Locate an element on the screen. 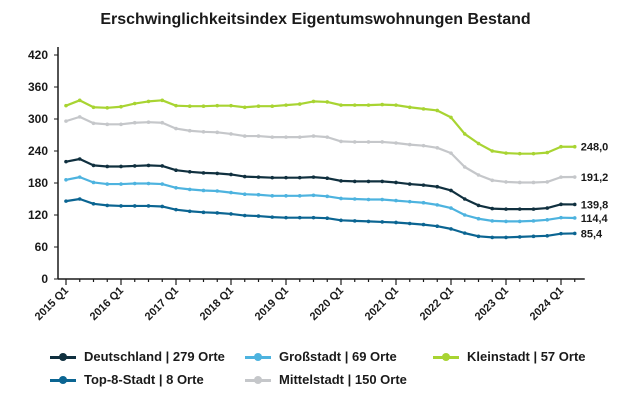 Image resolution: width=631 pixels, height=402 pixels. end-value-label: 248,0 is located at coordinates (595, 148).